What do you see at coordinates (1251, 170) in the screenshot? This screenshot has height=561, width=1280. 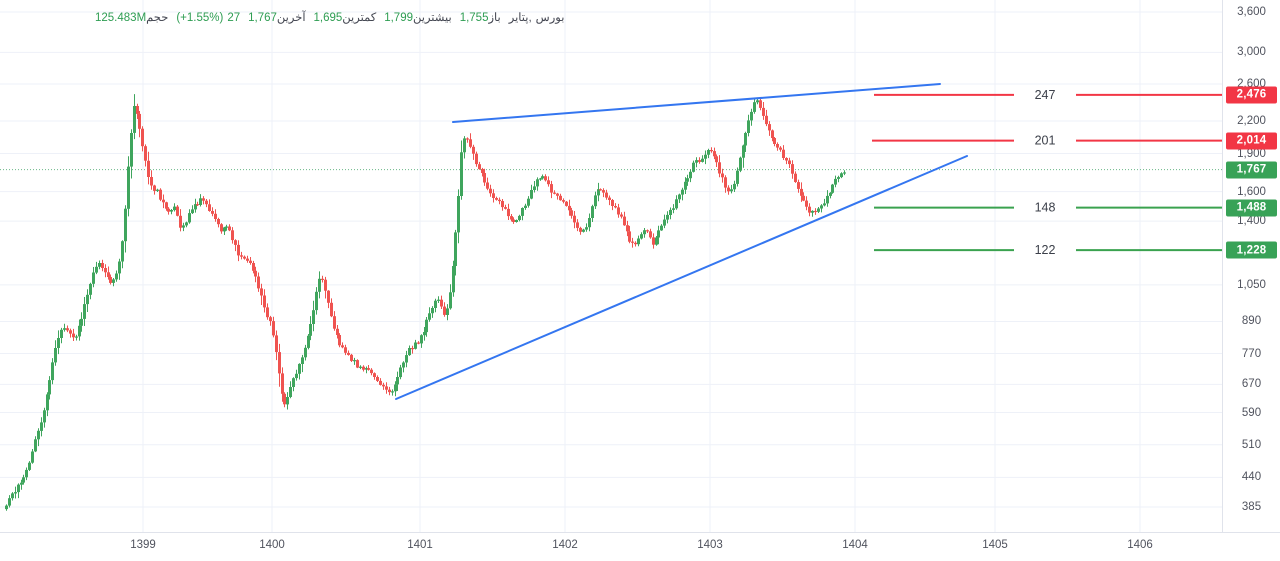 I see `current-price-badge: 1,767` at bounding box center [1251, 170].